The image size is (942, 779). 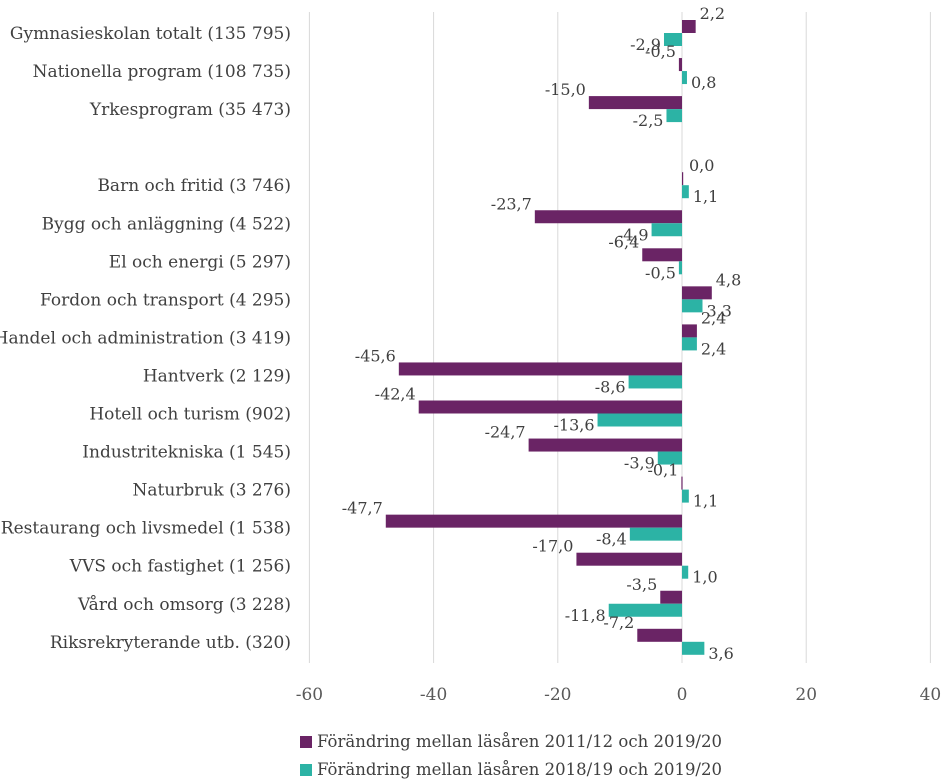 What do you see at coordinates (701, 165) in the screenshot?
I see `value-label-series1: 0,0` at bounding box center [701, 165].